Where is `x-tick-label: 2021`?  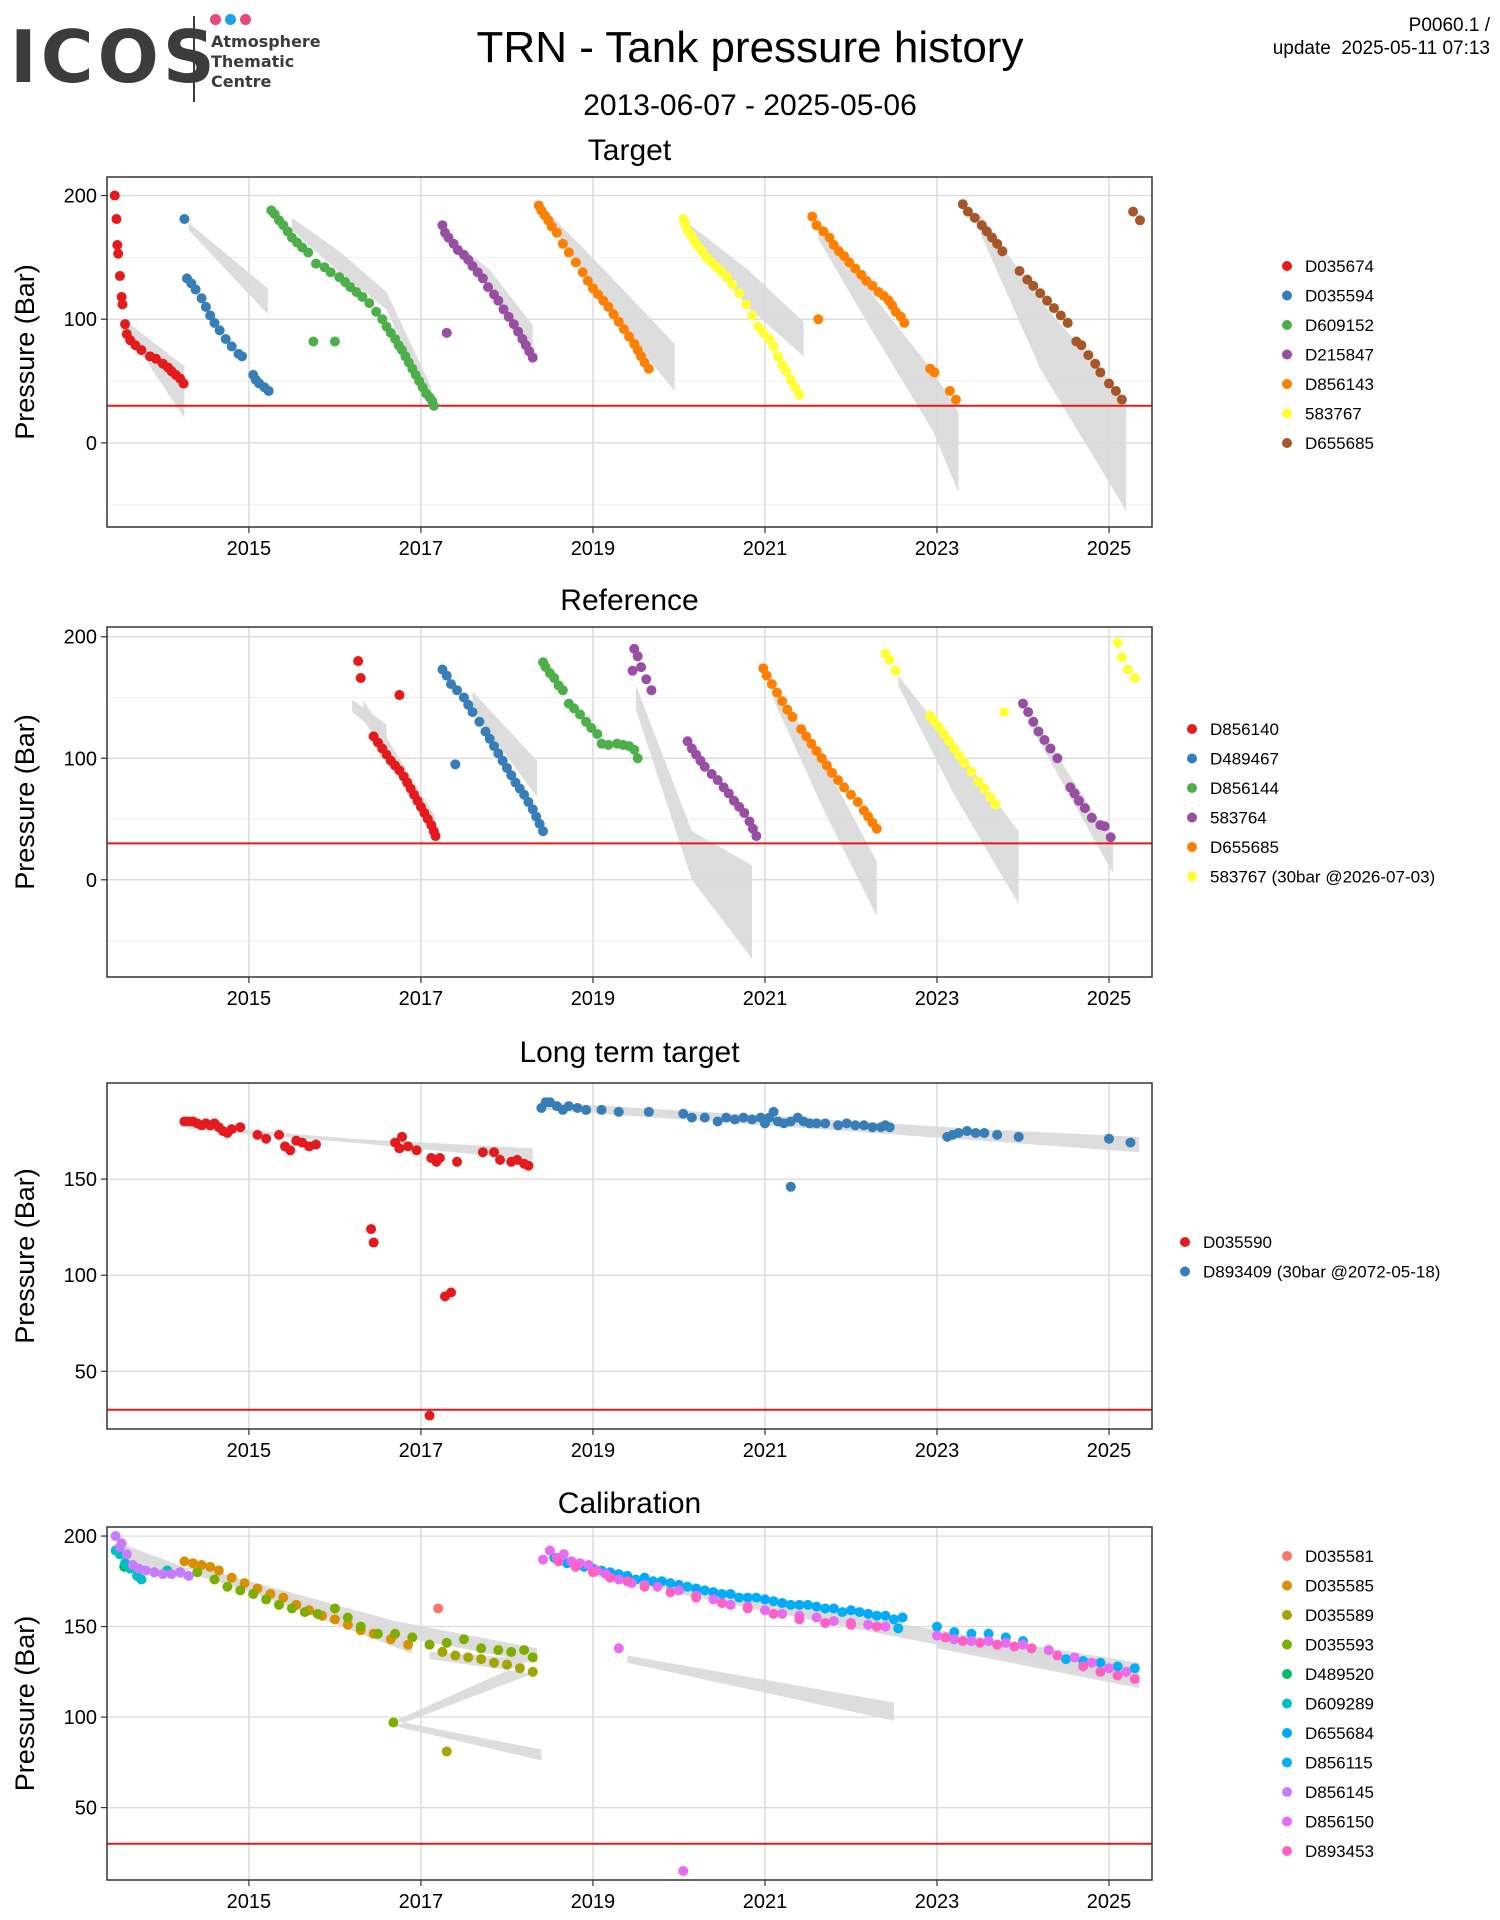
x-tick-label: 2021 is located at coordinates (765, 1451).